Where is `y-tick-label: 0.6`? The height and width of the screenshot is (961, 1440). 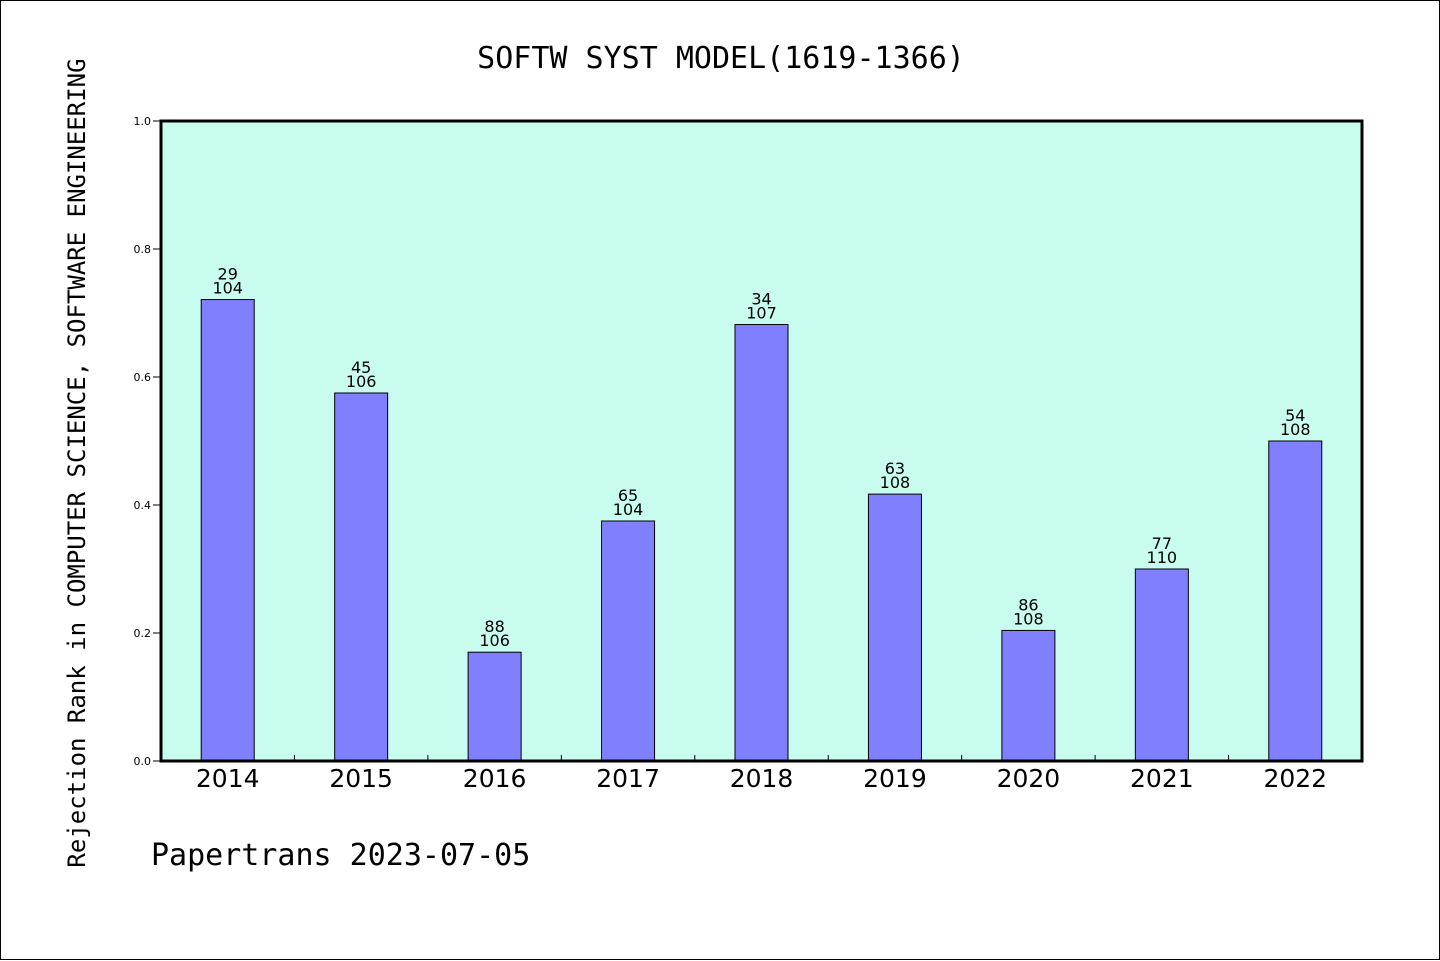
y-tick-label: 0.6 is located at coordinates (143, 377).